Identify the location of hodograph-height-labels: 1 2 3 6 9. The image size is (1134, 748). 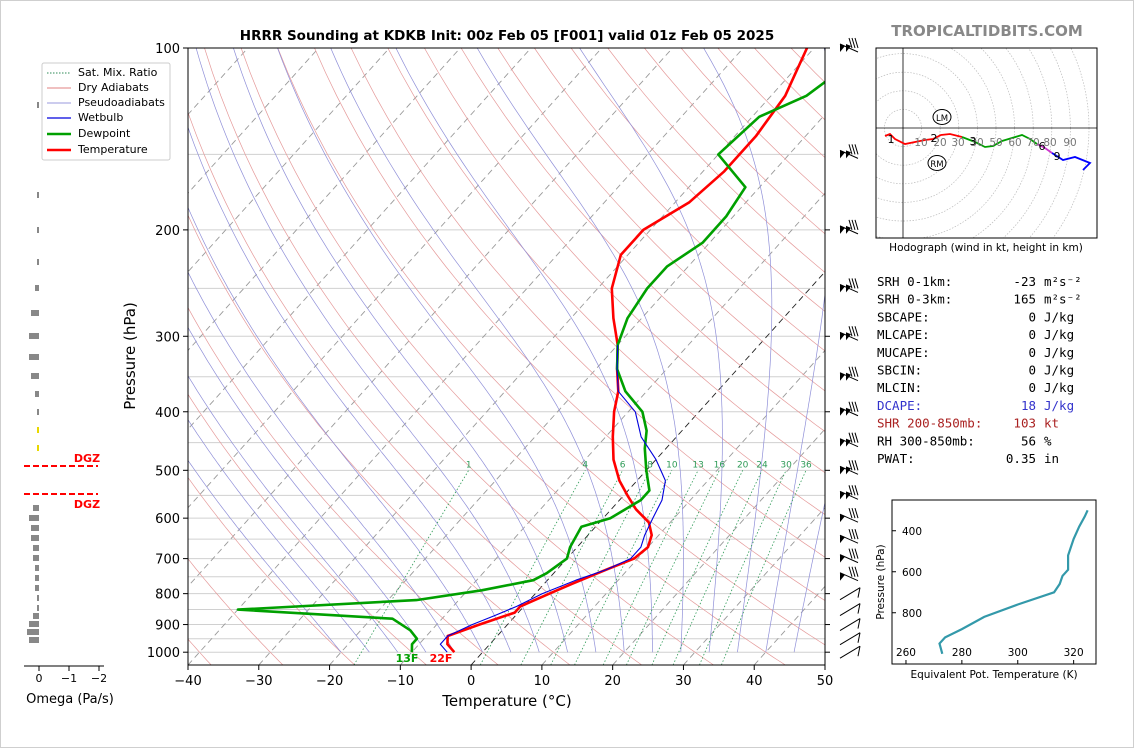
(974, 147).